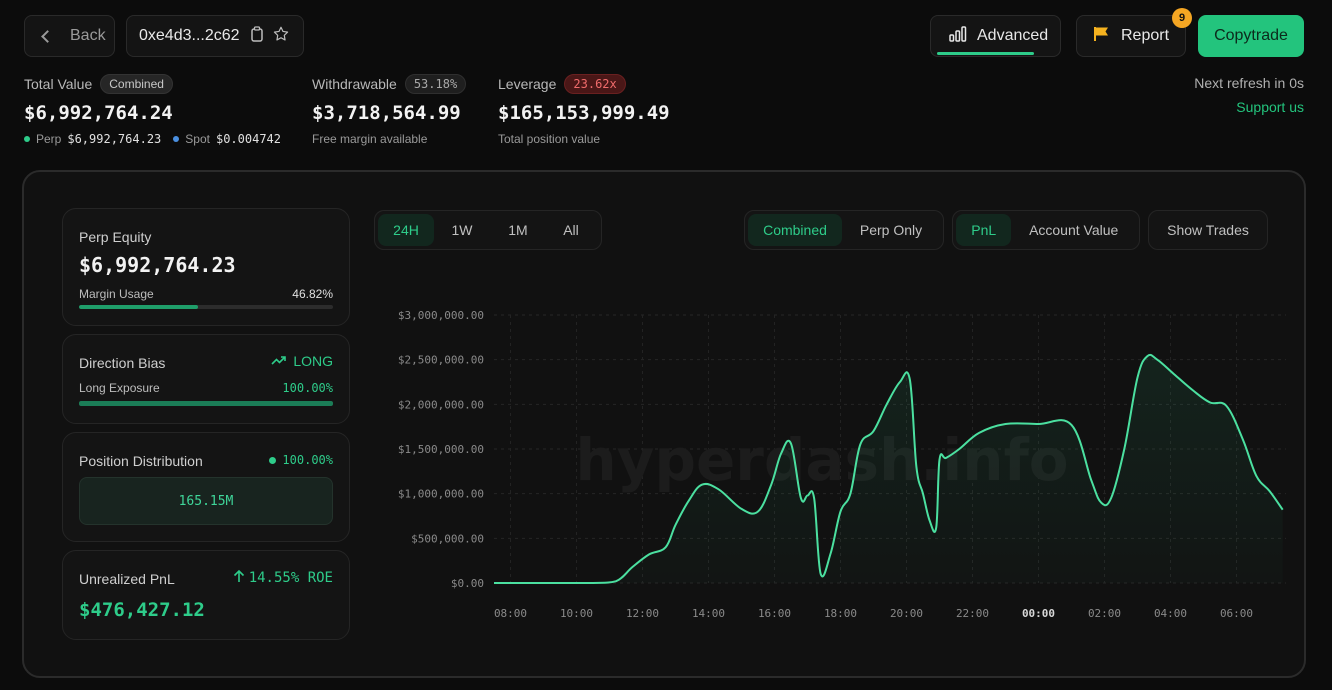 The width and height of the screenshot is (1332, 690). I want to click on show-trades-button: Show Trades, so click(1208, 230).